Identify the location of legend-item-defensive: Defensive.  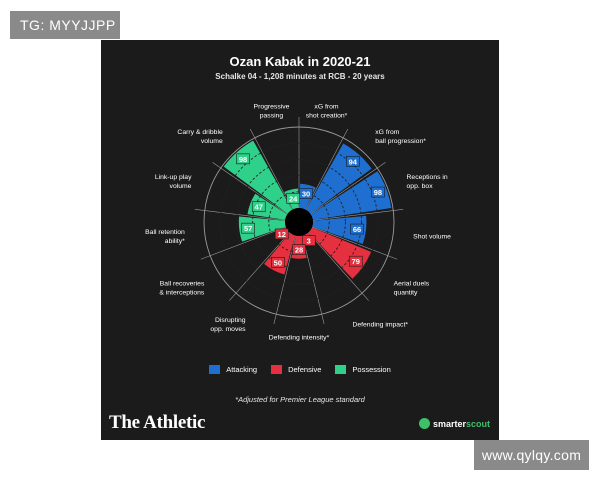
(296, 369).